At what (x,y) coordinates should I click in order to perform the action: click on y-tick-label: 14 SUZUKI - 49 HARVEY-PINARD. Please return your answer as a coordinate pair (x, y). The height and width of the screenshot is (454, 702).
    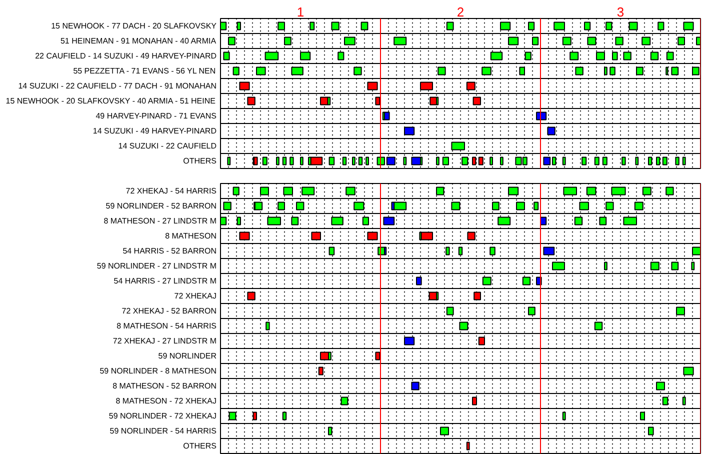
    Looking at the image, I should click on (154, 131).